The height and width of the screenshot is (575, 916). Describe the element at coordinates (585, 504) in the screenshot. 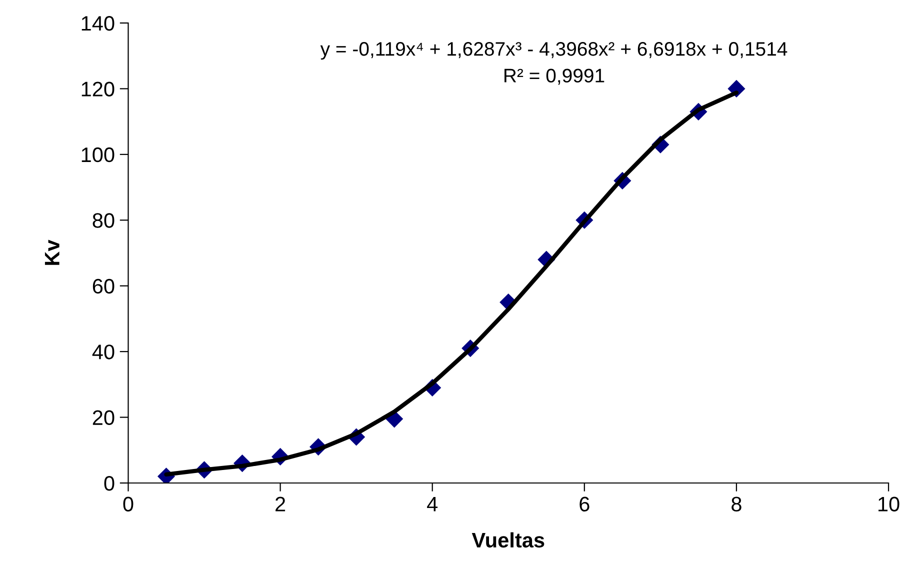

I see `x-tick-label: 6` at that location.